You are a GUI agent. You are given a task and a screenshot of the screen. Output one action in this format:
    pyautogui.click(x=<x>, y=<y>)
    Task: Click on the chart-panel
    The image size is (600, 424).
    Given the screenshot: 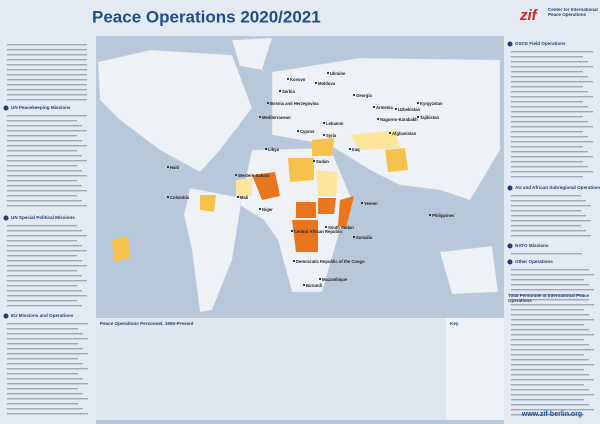 What is the action you would take?
    pyautogui.click(x=271, y=369)
    